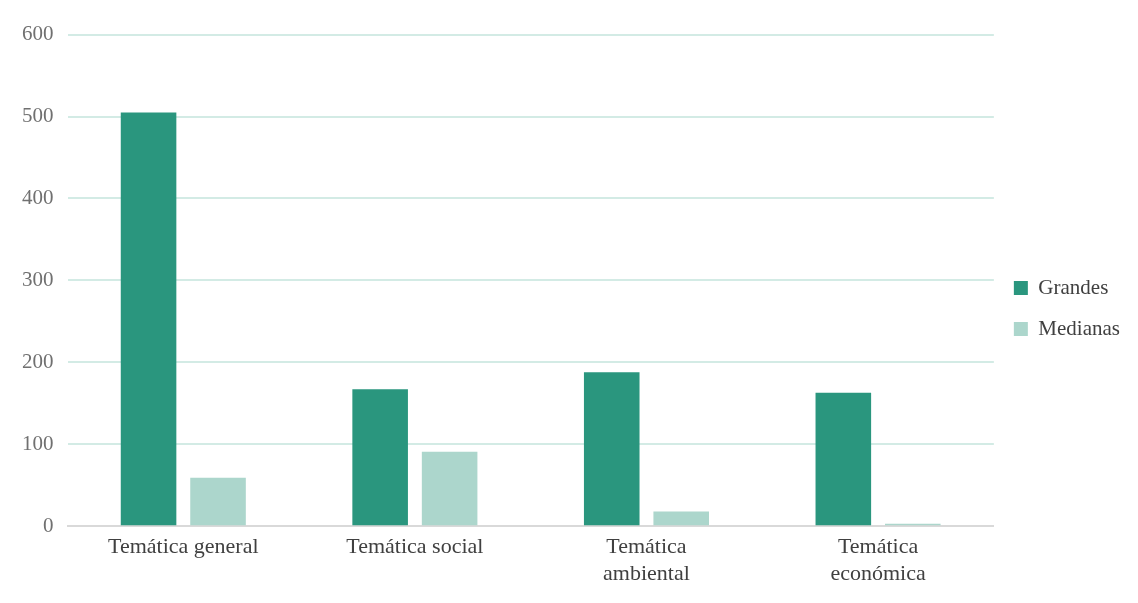 The height and width of the screenshot is (603, 1138). I want to click on x-tick-label: Temática social, so click(415, 546).